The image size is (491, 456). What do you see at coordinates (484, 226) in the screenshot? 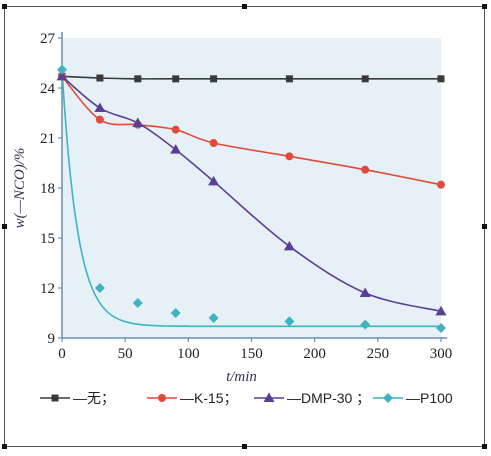
I see `resize-handle-middle-right` at bounding box center [484, 226].